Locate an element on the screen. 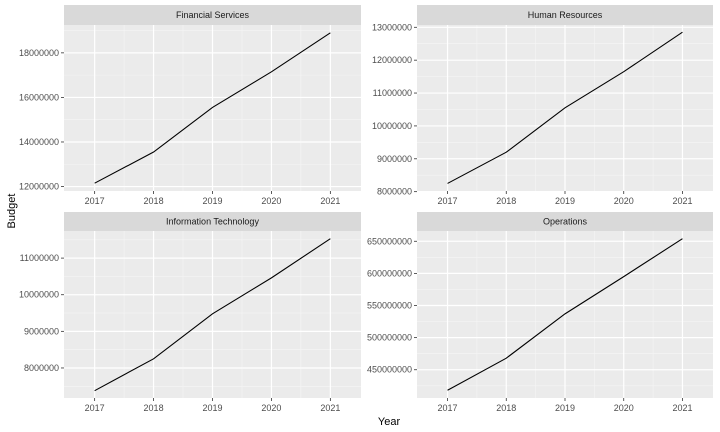 The height and width of the screenshot is (432, 720). y-axis-title: Budget is located at coordinates (12, 211).